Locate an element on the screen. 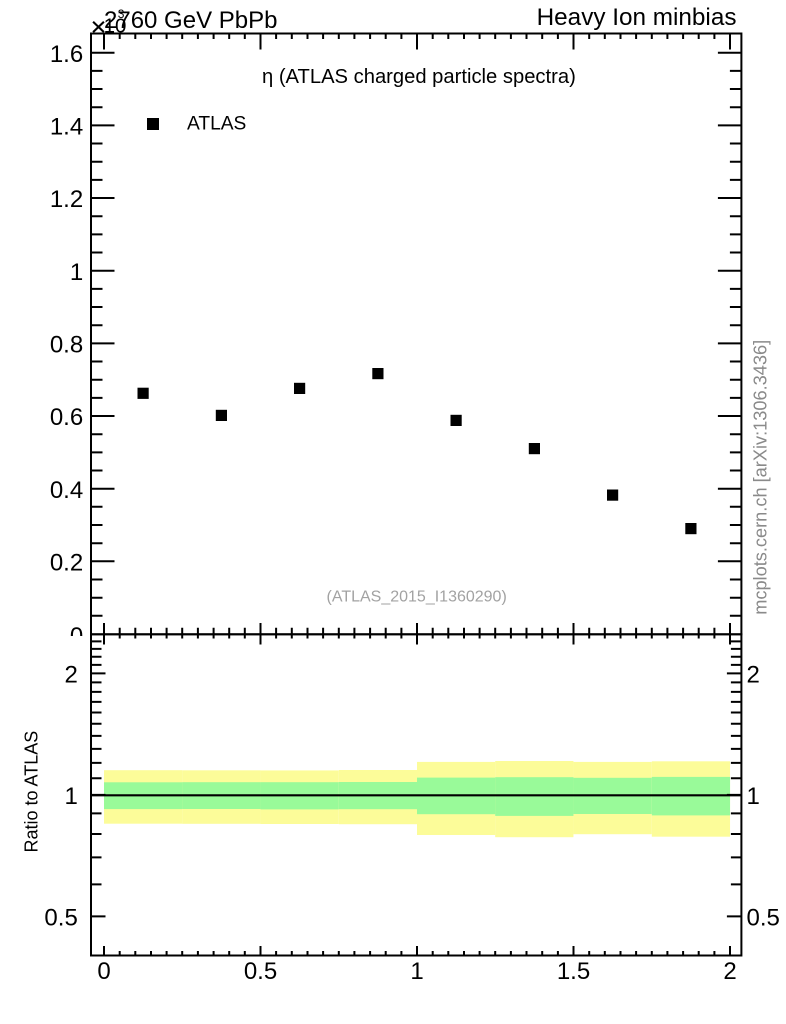 This screenshot has width=786, height=1024. svg-text:η (ATLAS charged particle spec: η (ATLAS charged particle spectra) is located at coordinates (419, 77).